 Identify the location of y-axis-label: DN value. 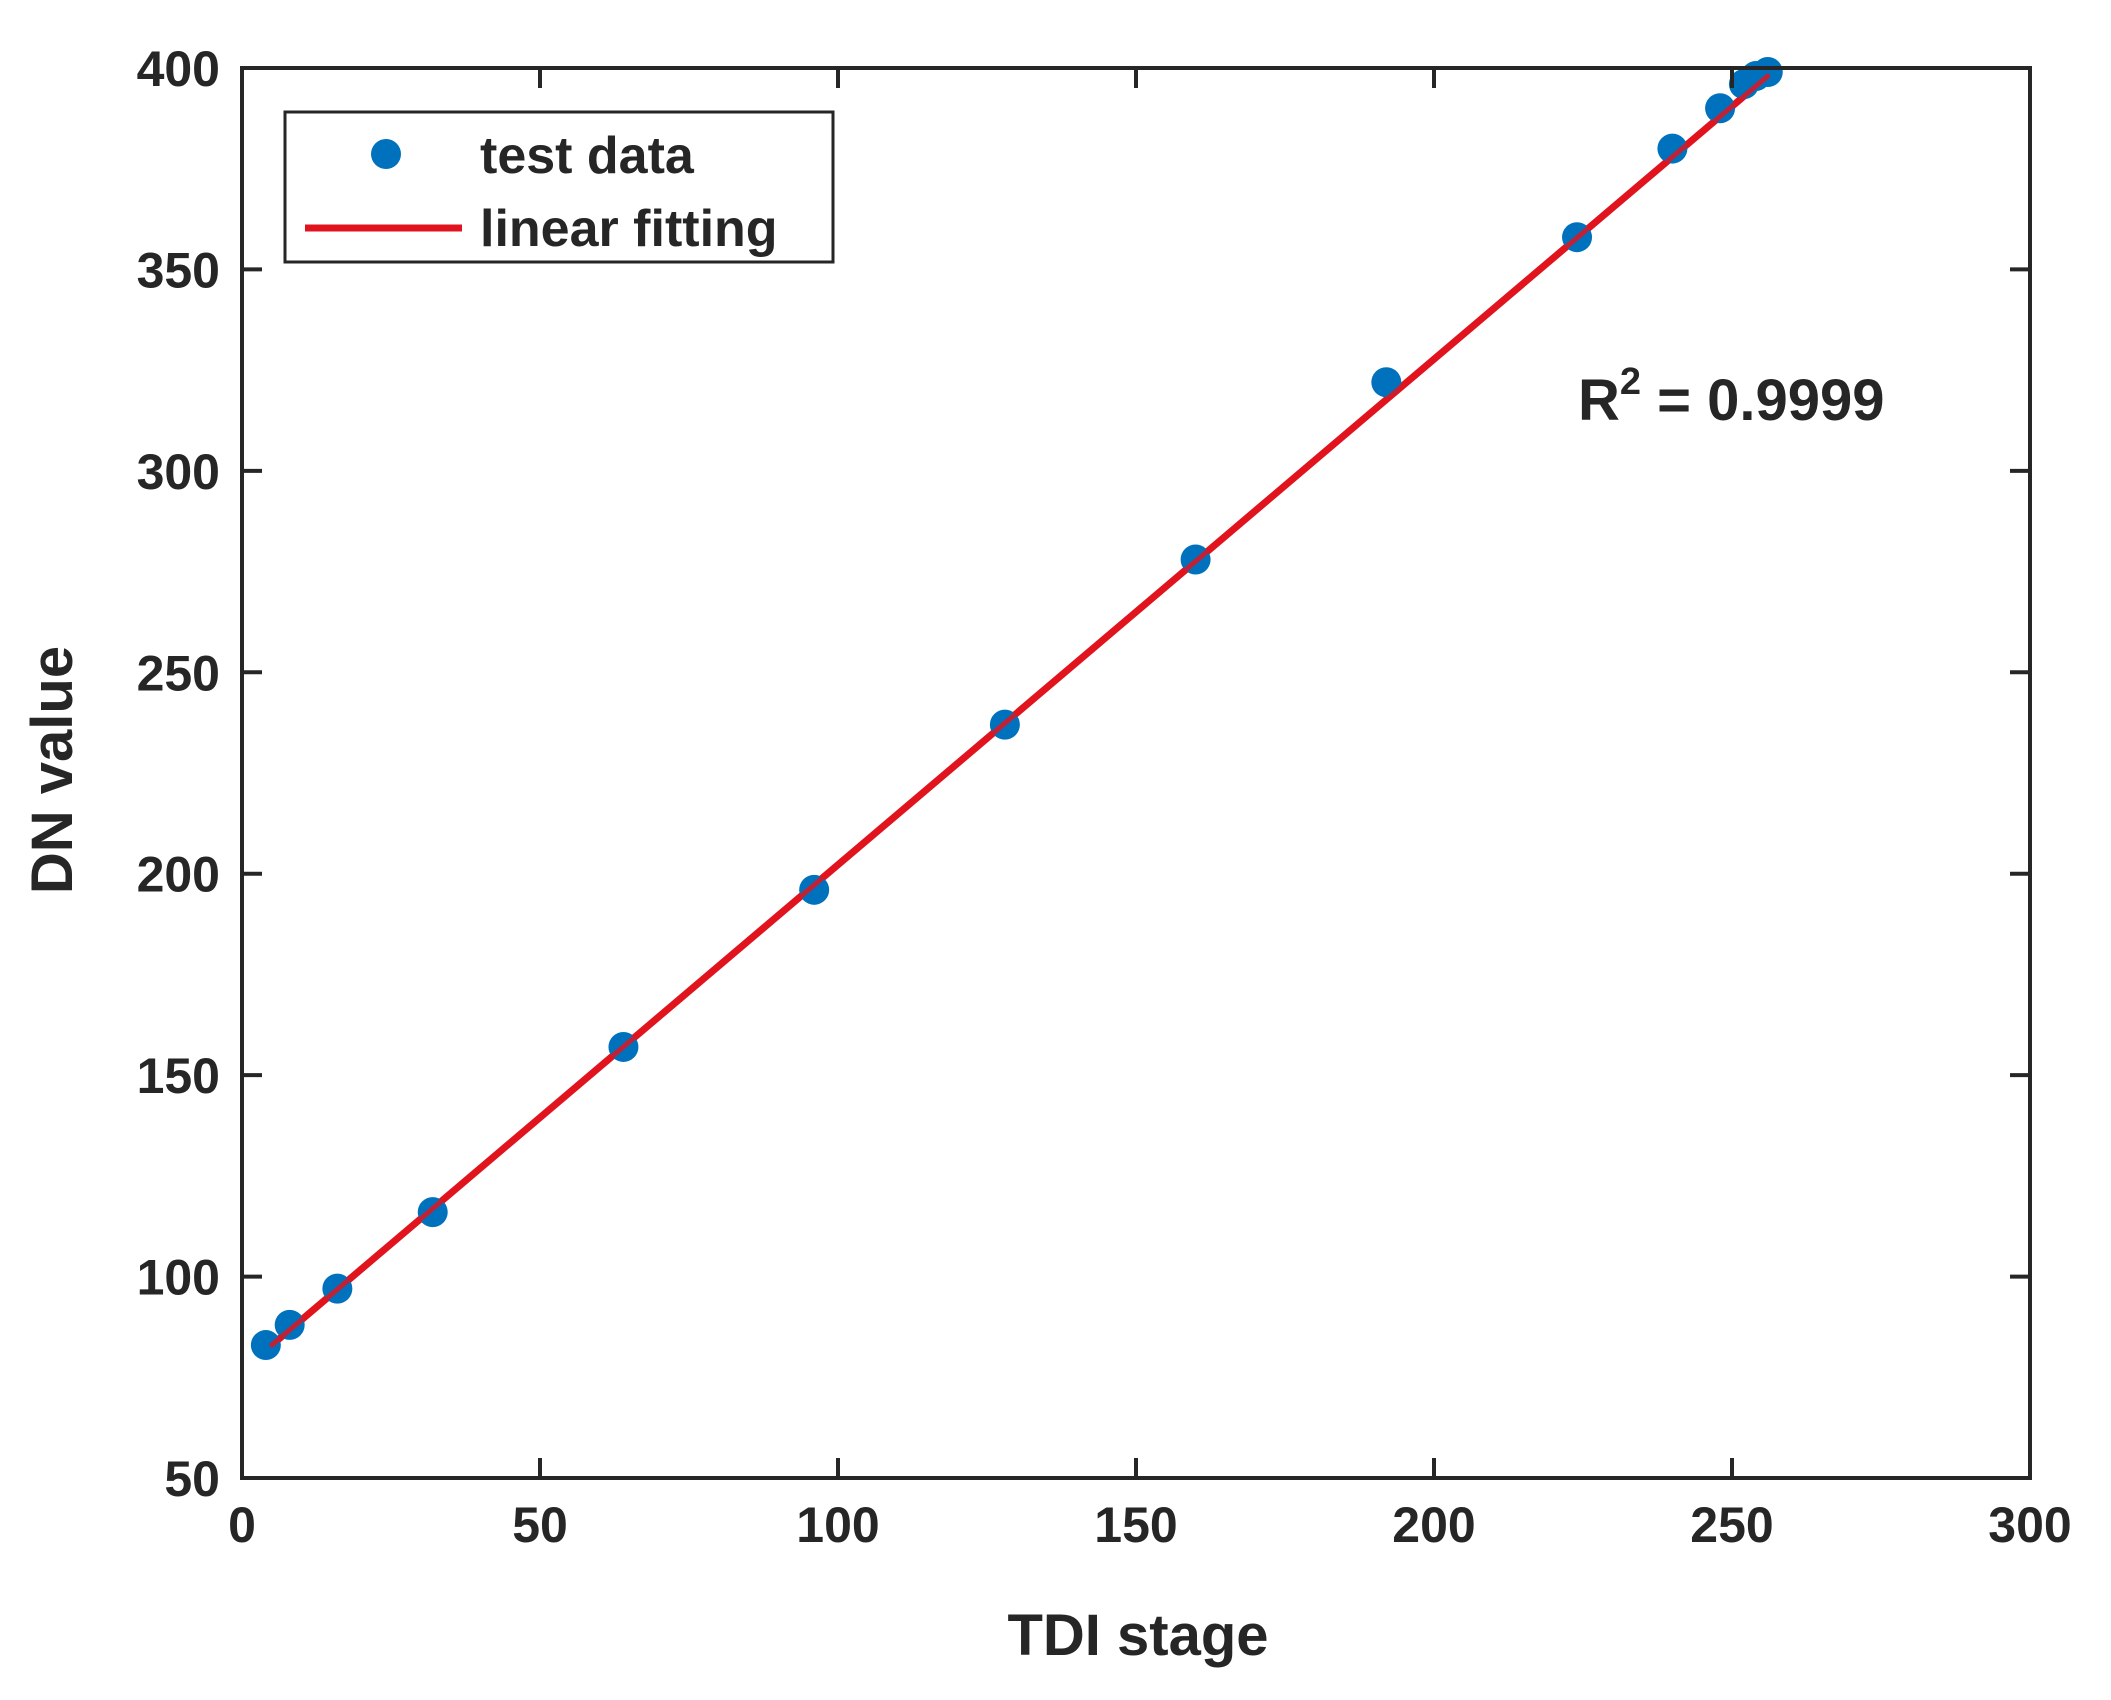
(52, 770).